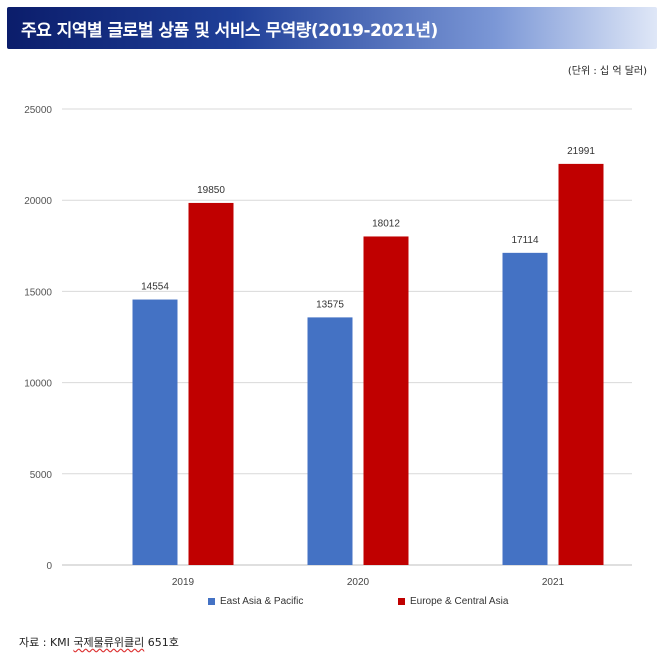 The image size is (669, 664). What do you see at coordinates (358, 582) in the screenshot?
I see `x-tick-label-2020: 2020` at bounding box center [358, 582].